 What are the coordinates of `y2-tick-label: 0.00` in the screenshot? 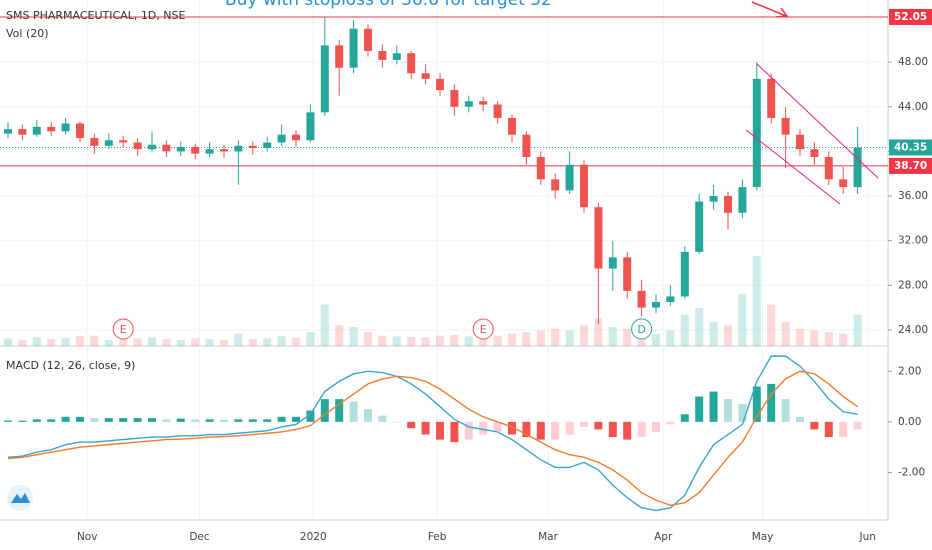 It's located at (909, 422).